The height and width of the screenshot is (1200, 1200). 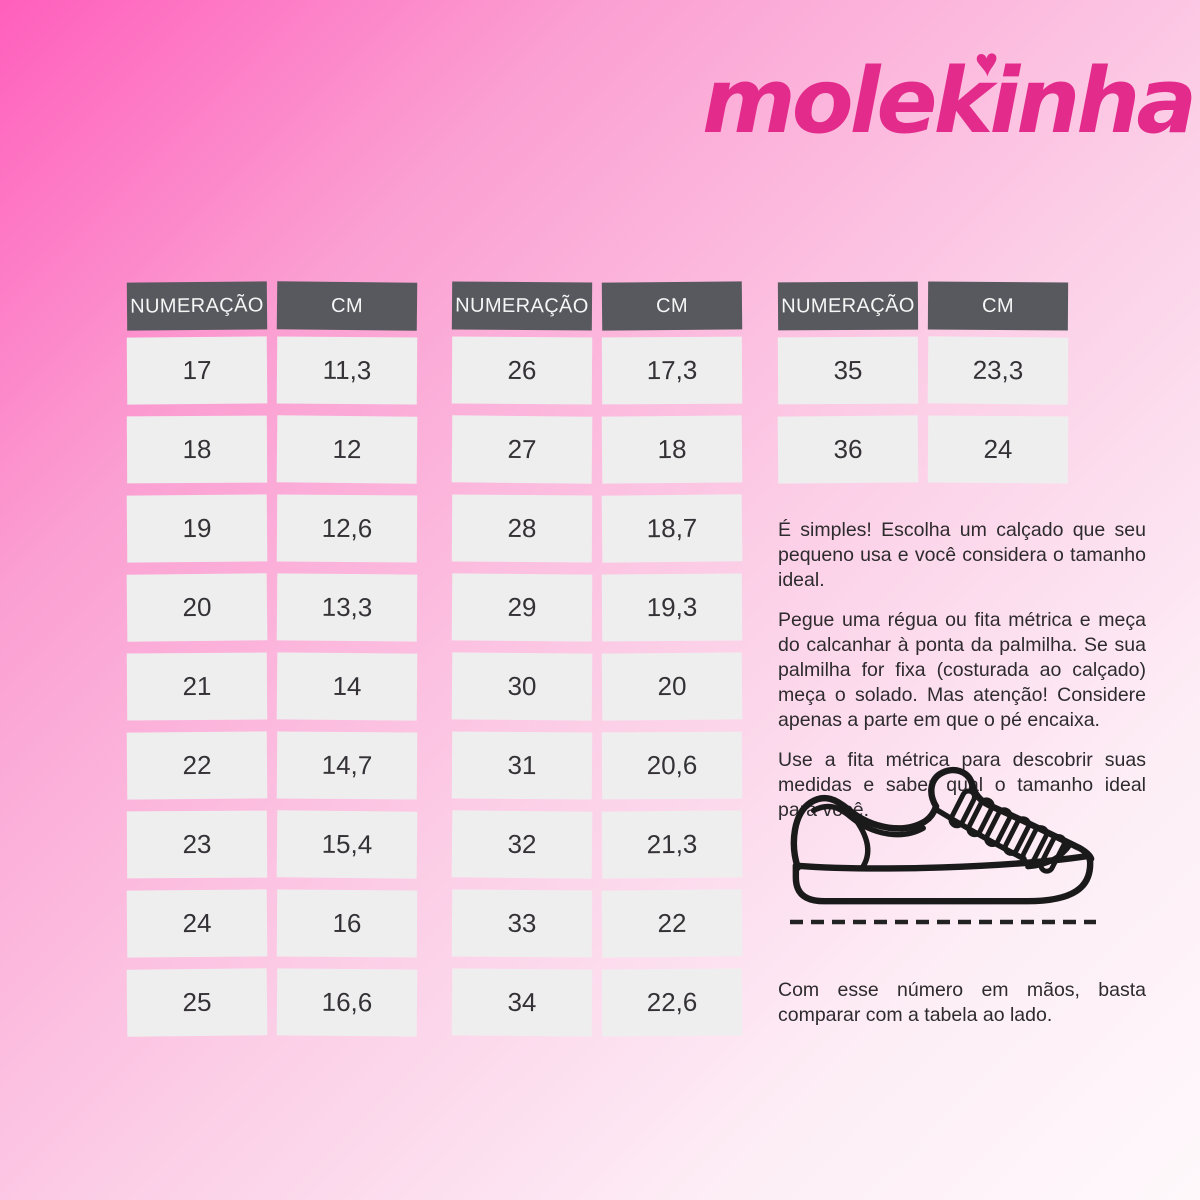 I want to click on size-number-cell: 28, so click(x=522, y=528).